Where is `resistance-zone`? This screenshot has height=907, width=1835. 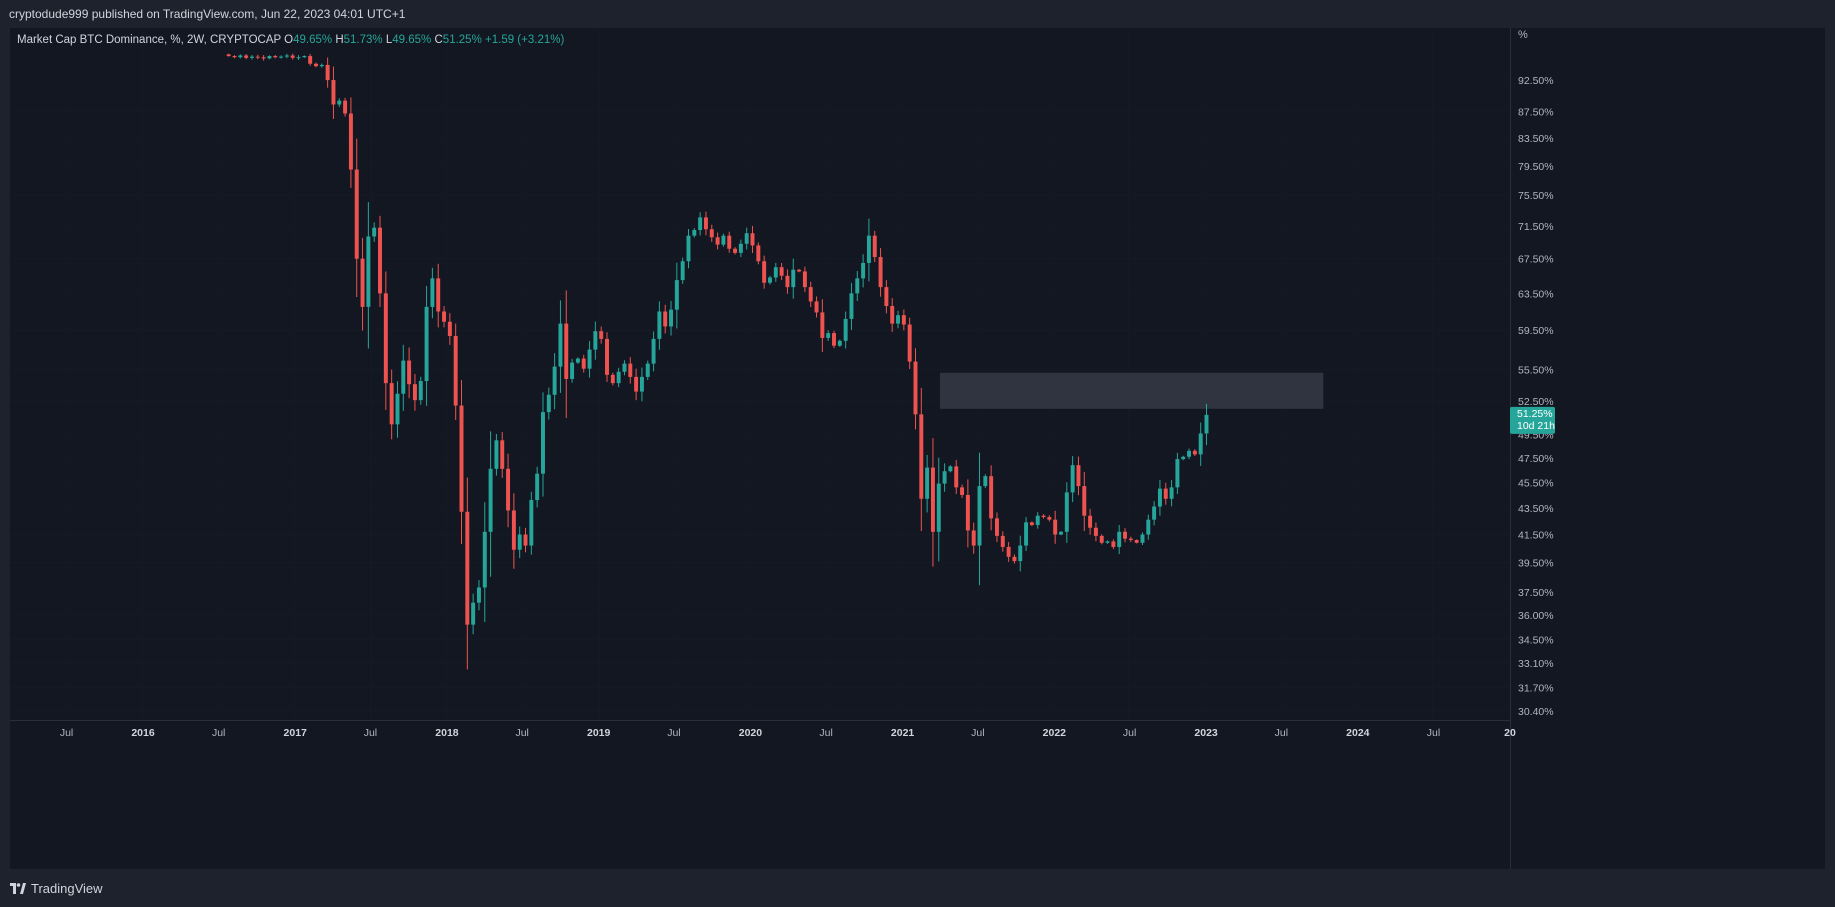 resistance-zone is located at coordinates (1132, 390).